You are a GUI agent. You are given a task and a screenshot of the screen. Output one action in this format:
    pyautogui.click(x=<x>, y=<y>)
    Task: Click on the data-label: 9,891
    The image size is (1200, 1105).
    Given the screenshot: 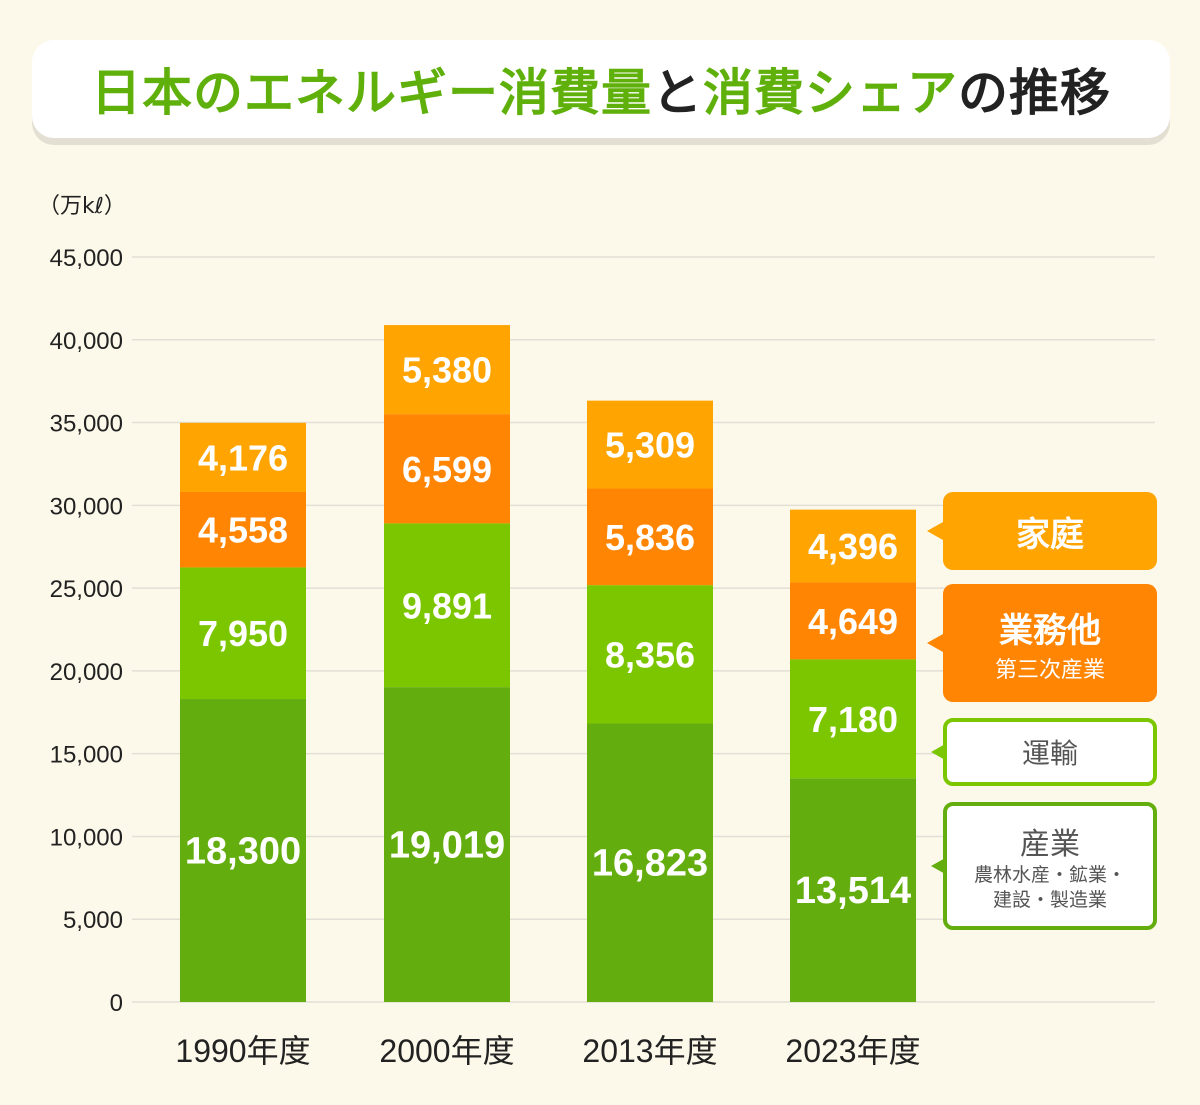 What is the action you would take?
    pyautogui.click(x=447, y=605)
    